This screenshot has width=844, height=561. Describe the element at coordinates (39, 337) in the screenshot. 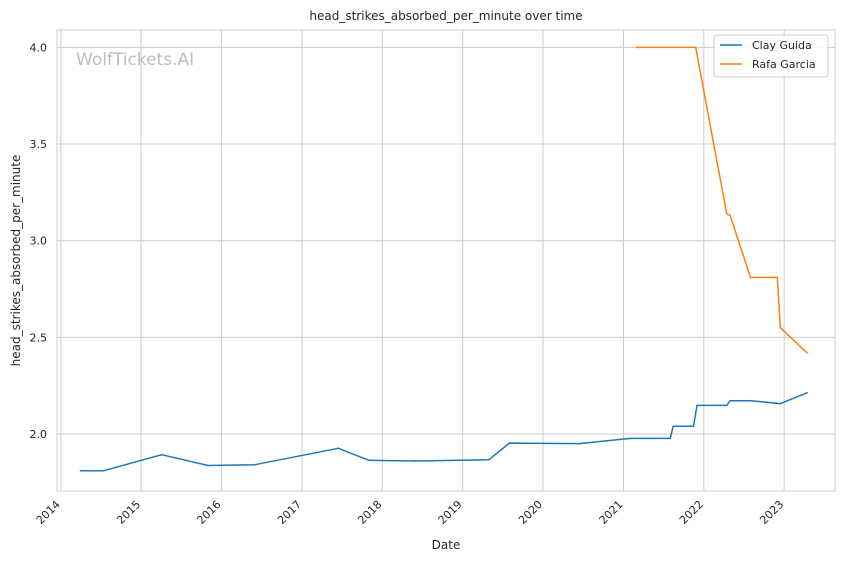

I see `y-tick-label: 2.5` at that location.